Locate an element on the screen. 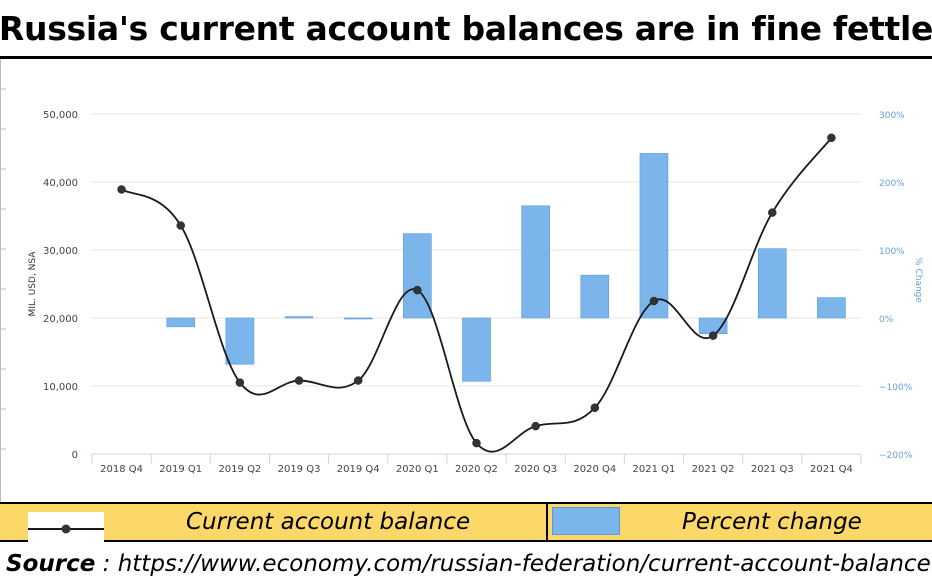  x-tick-label: 2018 Q4 is located at coordinates (121, 469).